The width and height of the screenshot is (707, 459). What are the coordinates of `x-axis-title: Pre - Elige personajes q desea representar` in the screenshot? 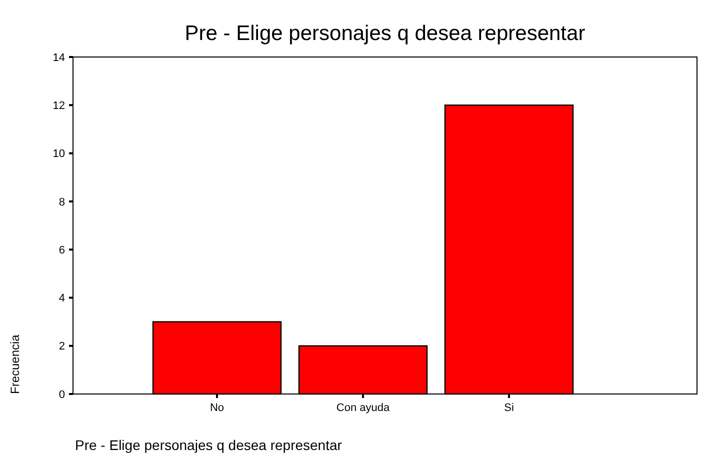 It's located at (208, 445).